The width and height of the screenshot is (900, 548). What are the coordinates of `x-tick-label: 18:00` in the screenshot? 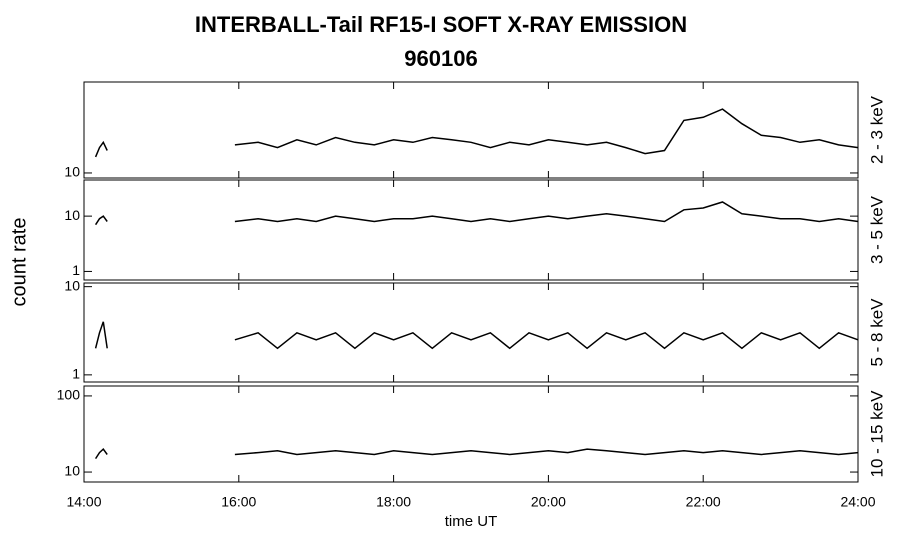 It's located at (393, 502).